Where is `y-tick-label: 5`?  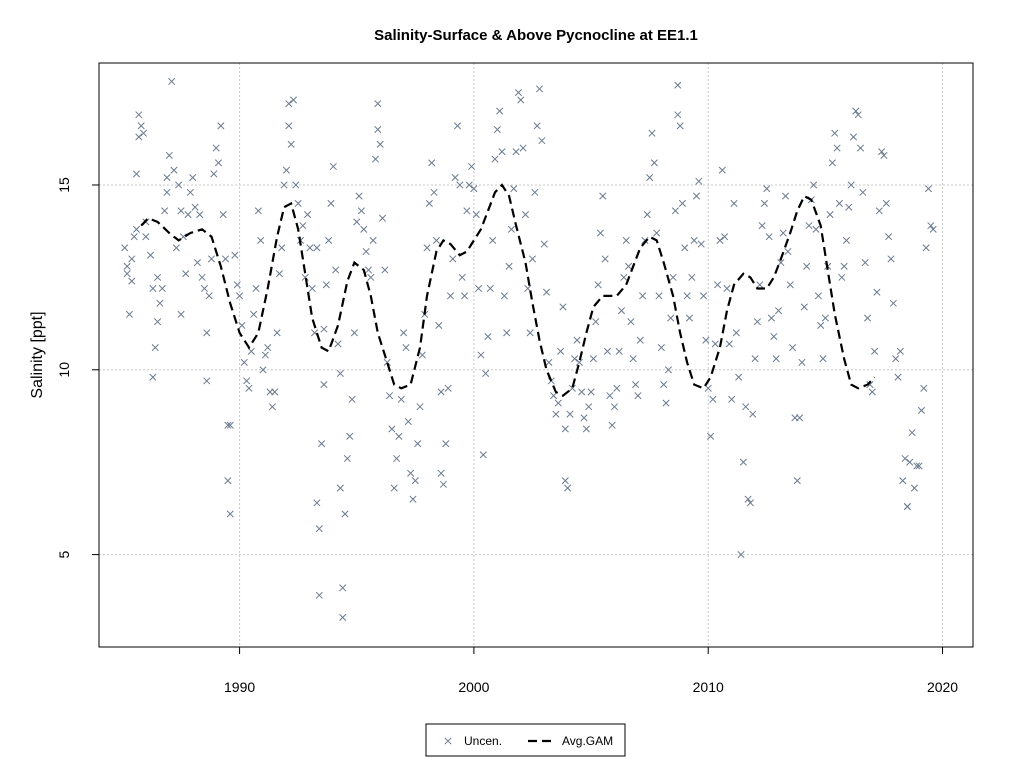
y-tick-label: 5 is located at coordinates (64, 554).